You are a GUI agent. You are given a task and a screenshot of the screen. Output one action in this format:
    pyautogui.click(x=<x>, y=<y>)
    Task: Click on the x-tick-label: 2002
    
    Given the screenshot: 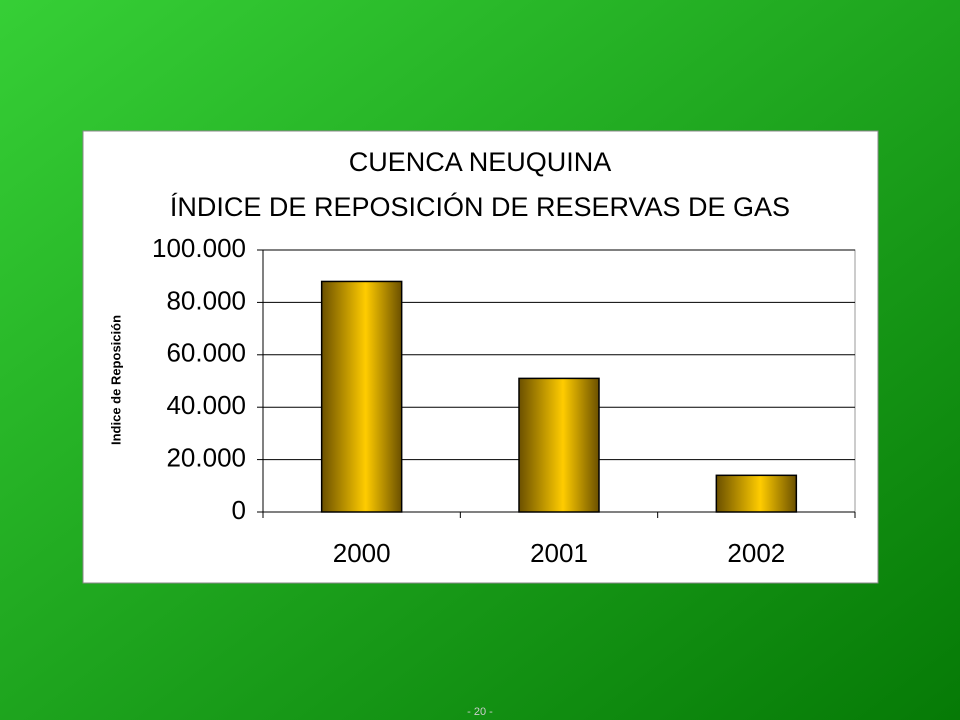 What is the action you would take?
    pyautogui.click(x=756, y=553)
    